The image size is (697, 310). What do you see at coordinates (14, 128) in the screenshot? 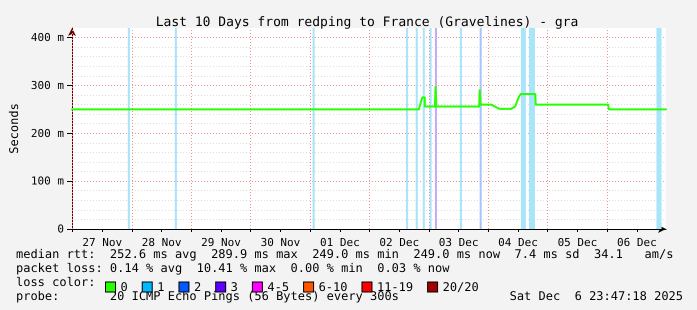
I see `y-axis-title: Seconds` at bounding box center [14, 128].